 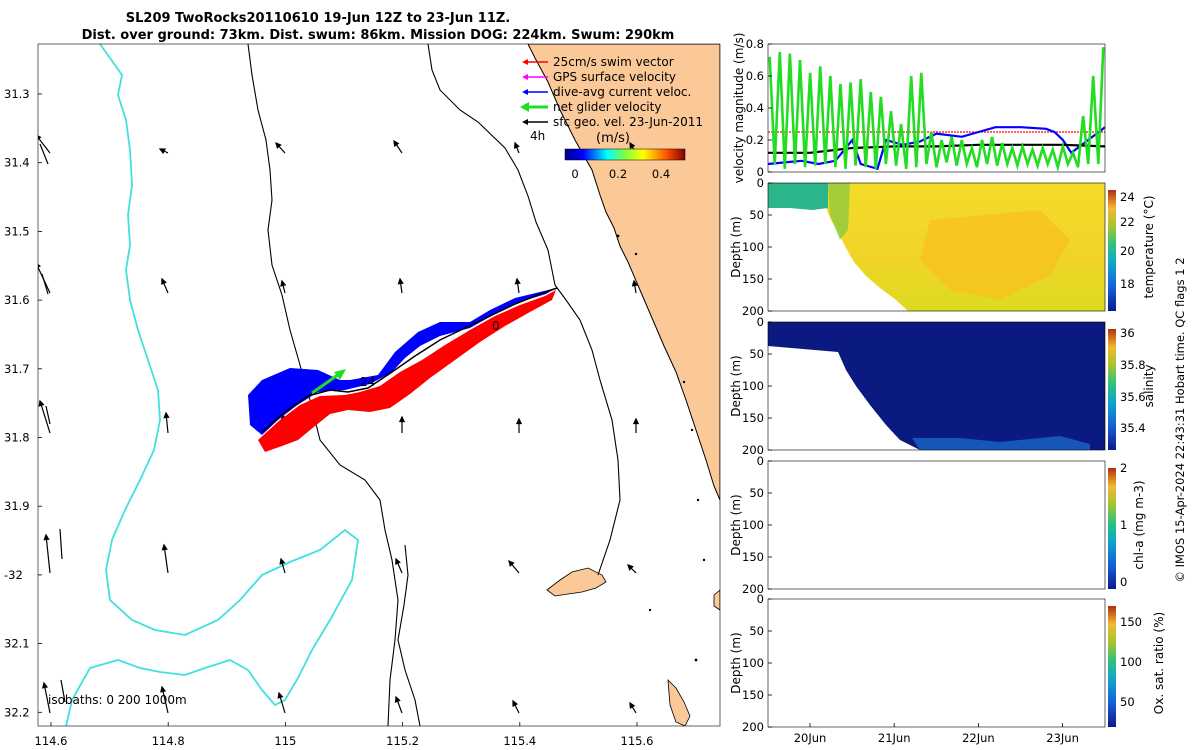 What do you see at coordinates (1149, 247) in the screenshot?
I see `temperature-cblabel: temperature (°C)` at bounding box center [1149, 247].